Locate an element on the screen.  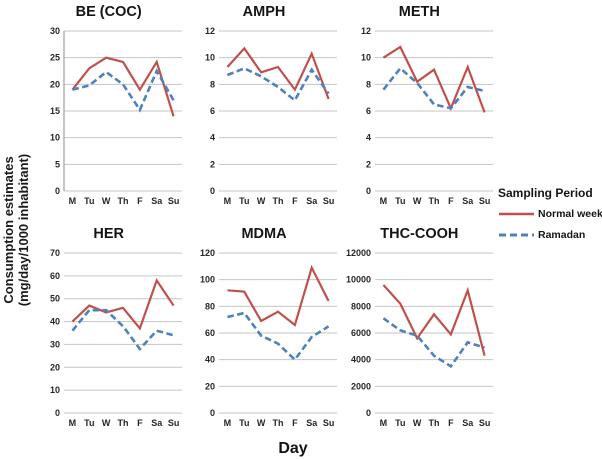
y-tick-label: 12000 is located at coordinates (358, 253).